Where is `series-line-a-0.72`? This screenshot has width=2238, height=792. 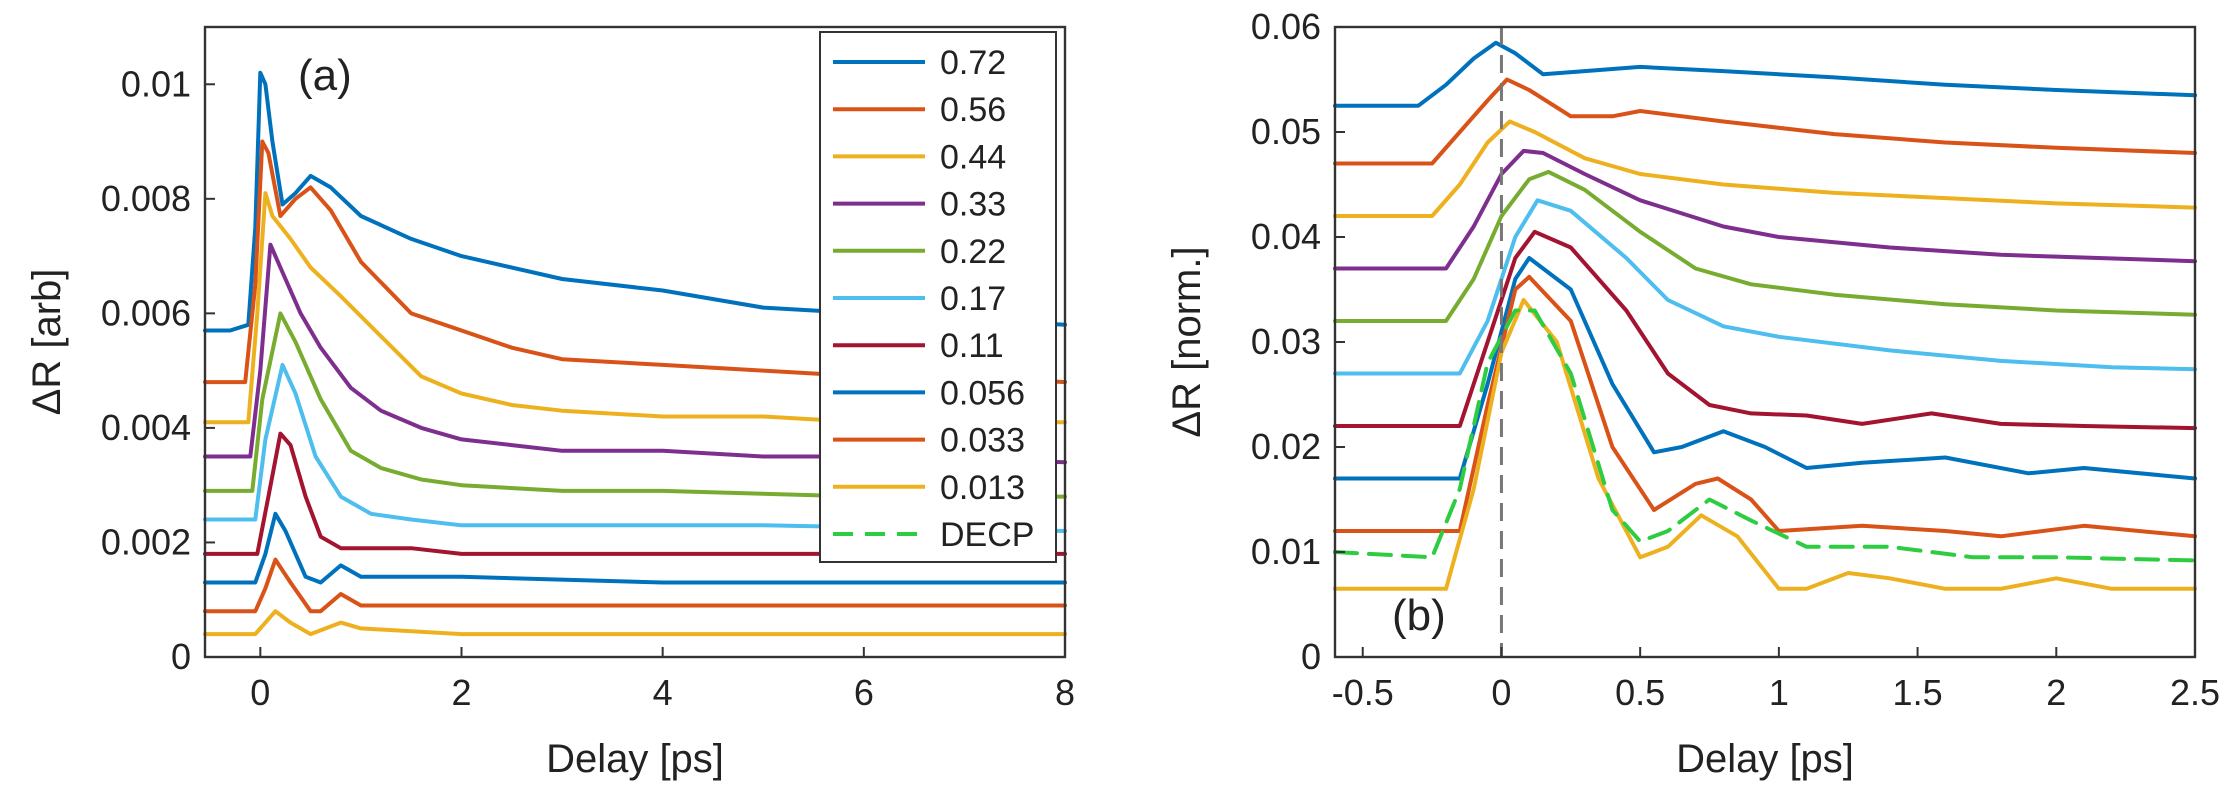
series-line-a-0.72 is located at coordinates (635, 201).